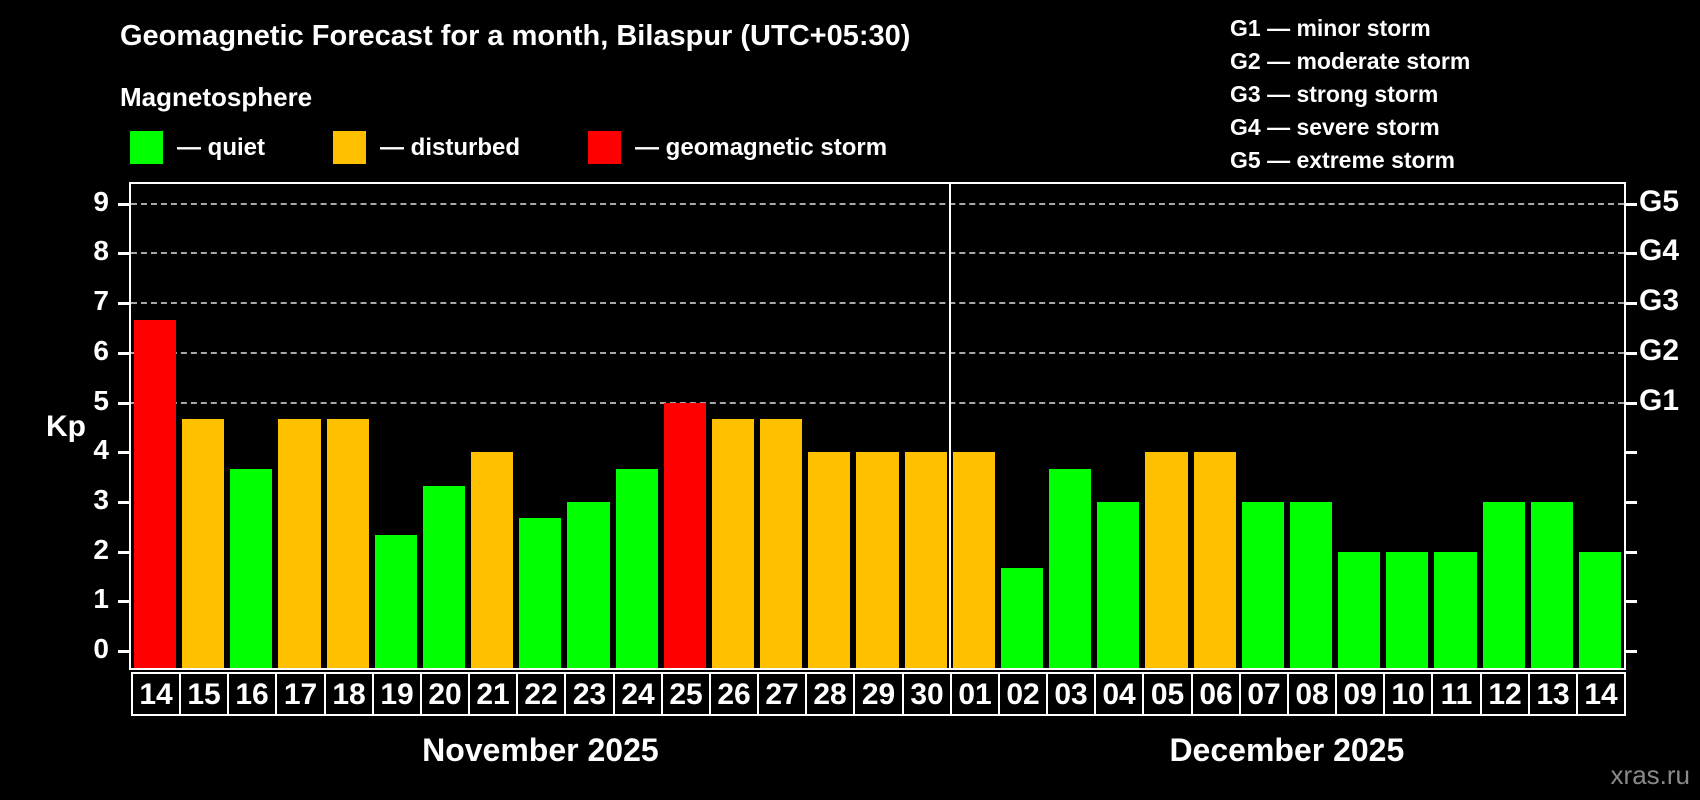 This screenshot has width=1700, height=800. What do you see at coordinates (1216, 694) in the screenshot?
I see `day-label-box: 06` at bounding box center [1216, 694].